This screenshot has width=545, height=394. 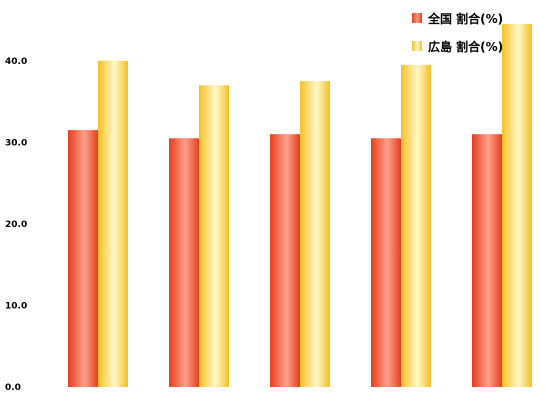 What do you see at coordinates (466, 46) in the screenshot?
I see `legend-label-hiroshima: 広島 割合(%)` at bounding box center [466, 46].